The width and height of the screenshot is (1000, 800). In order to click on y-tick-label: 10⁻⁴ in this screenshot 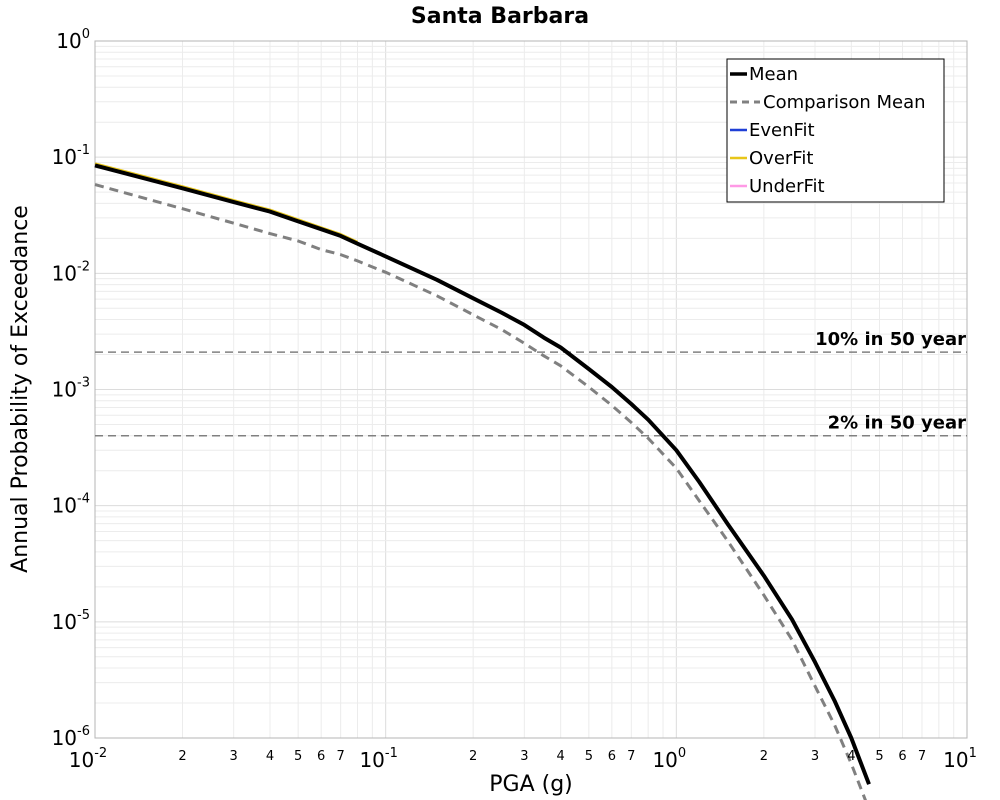, I will do `click(71, 505)`.